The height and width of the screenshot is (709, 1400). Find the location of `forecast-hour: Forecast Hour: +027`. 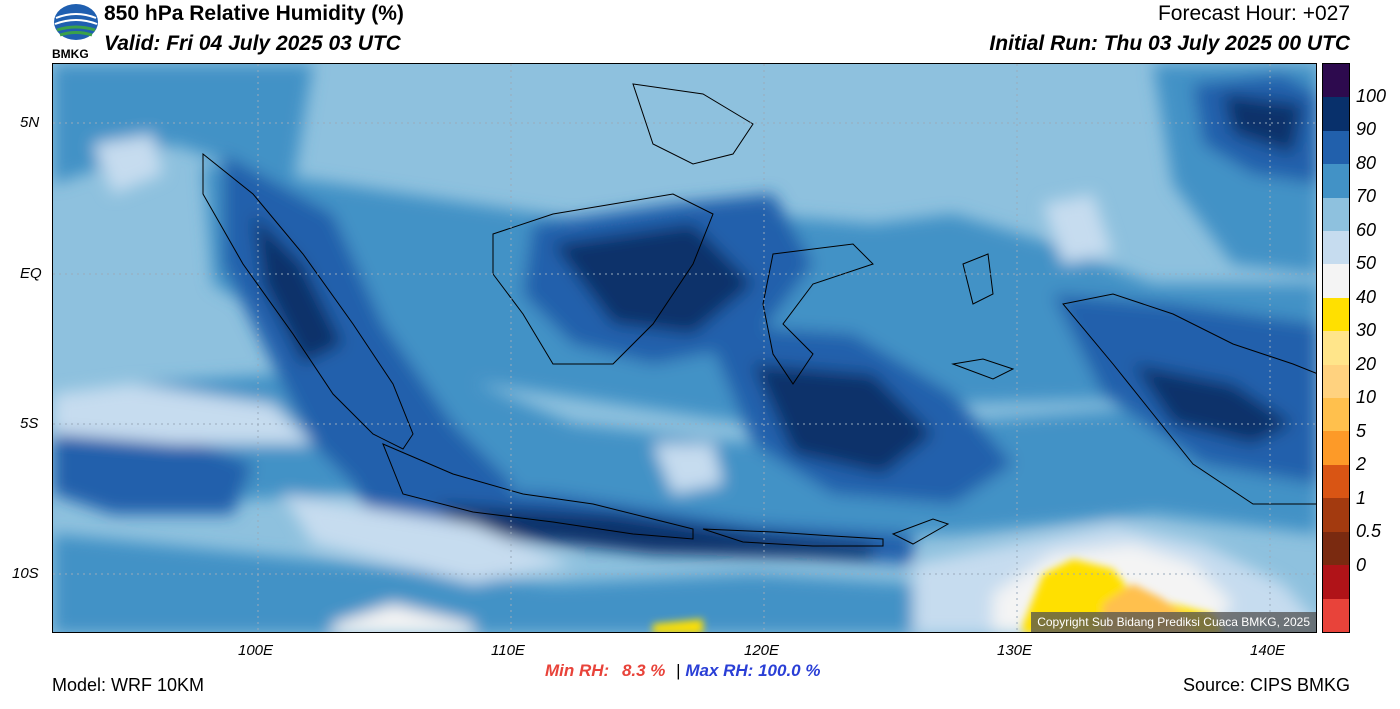

forecast-hour: Forecast Hour: +027 is located at coordinates (1253, 13).